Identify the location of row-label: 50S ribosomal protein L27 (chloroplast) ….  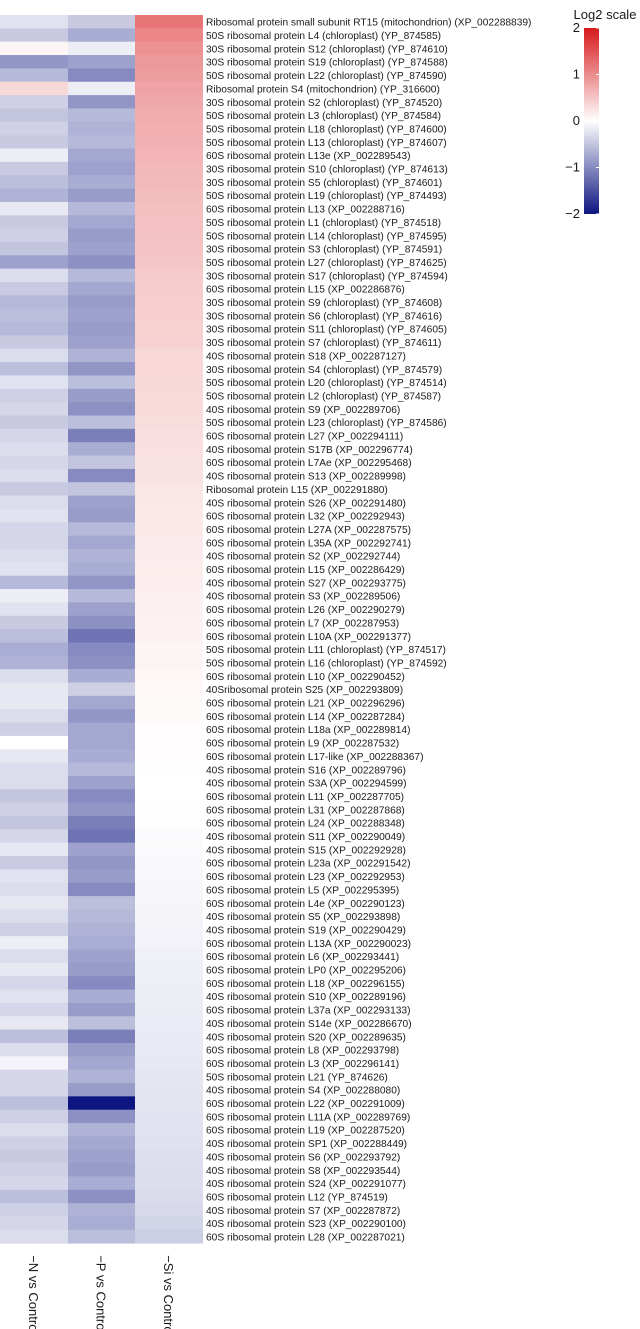
(326, 263).